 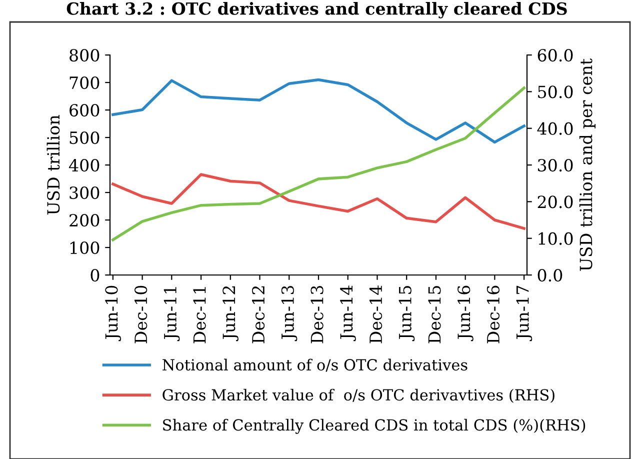 What do you see at coordinates (85, 247) in the screenshot?
I see `y-tick-label: 100` at bounding box center [85, 247].